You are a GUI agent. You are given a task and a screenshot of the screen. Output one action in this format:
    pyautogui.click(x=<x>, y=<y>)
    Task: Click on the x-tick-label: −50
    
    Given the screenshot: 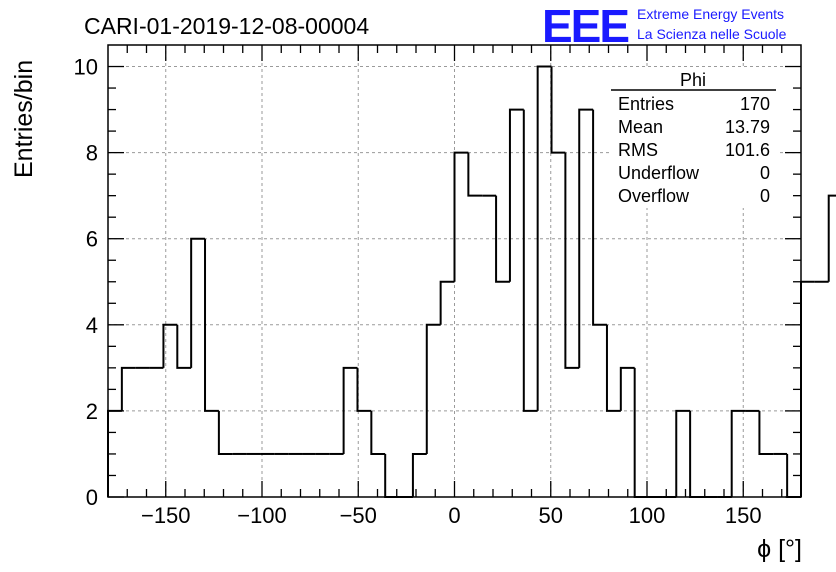 What is the action you would take?
    pyautogui.click(x=358, y=515)
    